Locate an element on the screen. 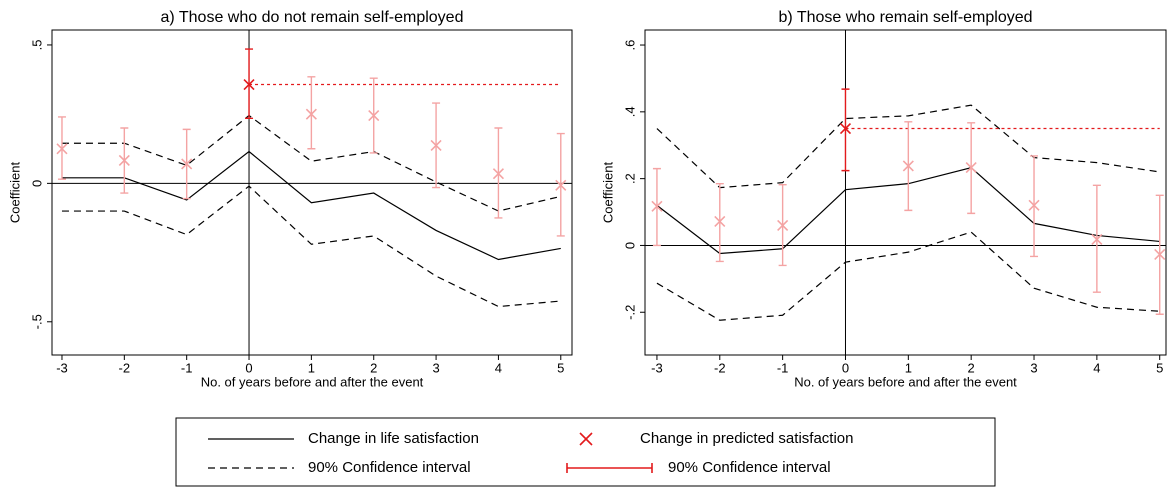  y-tick-label: .5 is located at coordinates (36, 45).